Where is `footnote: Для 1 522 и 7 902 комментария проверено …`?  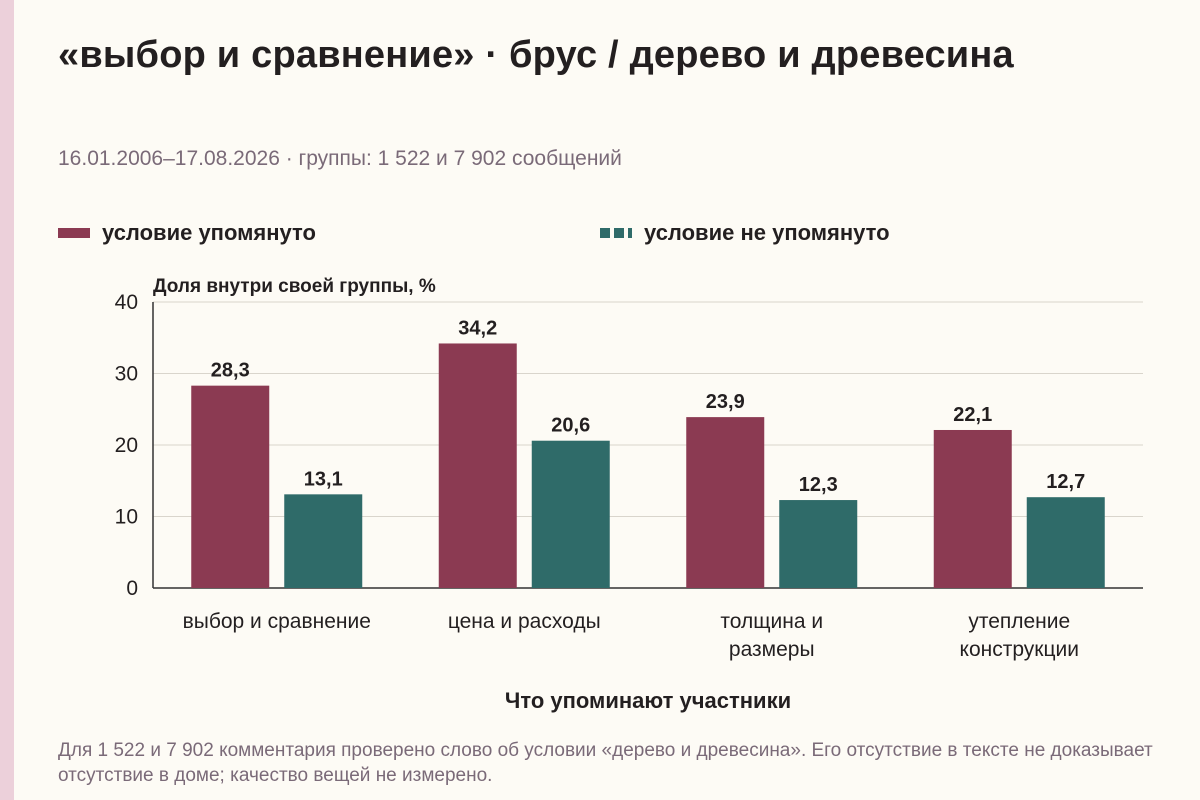
footnote: Для 1 522 и 7 902 комментария проверено … is located at coordinates (605, 763).